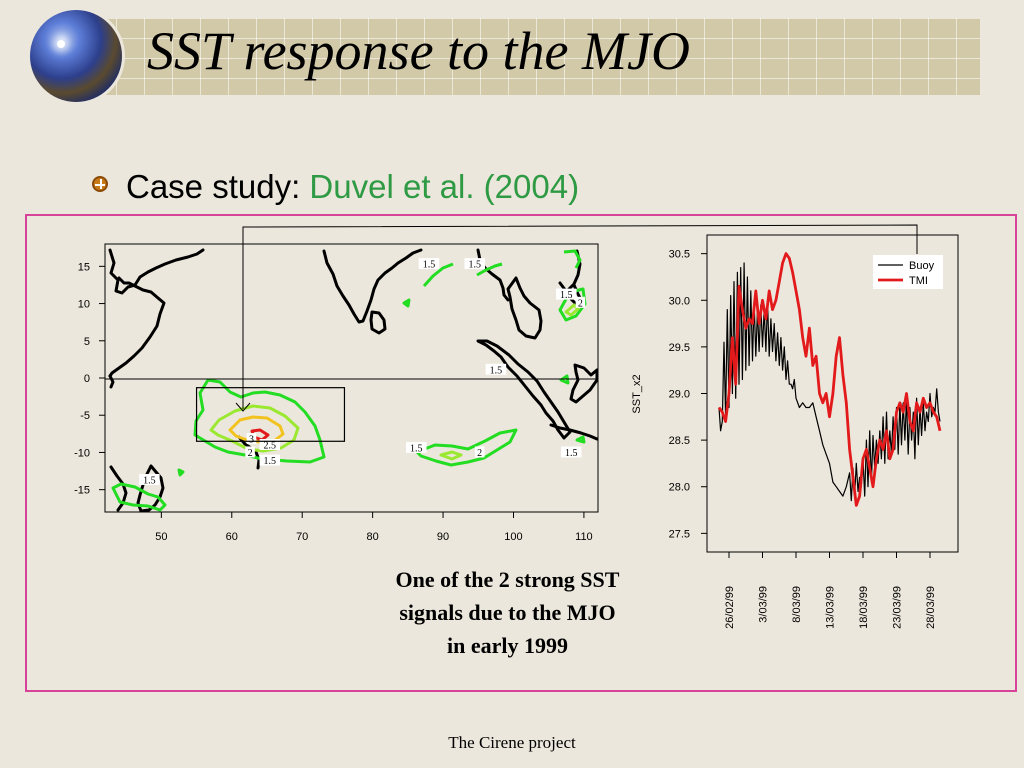 This screenshot has height=768, width=1024. Describe the element at coordinates (373, 537) in the screenshot. I see `map-x-tick-label: 80` at that location.